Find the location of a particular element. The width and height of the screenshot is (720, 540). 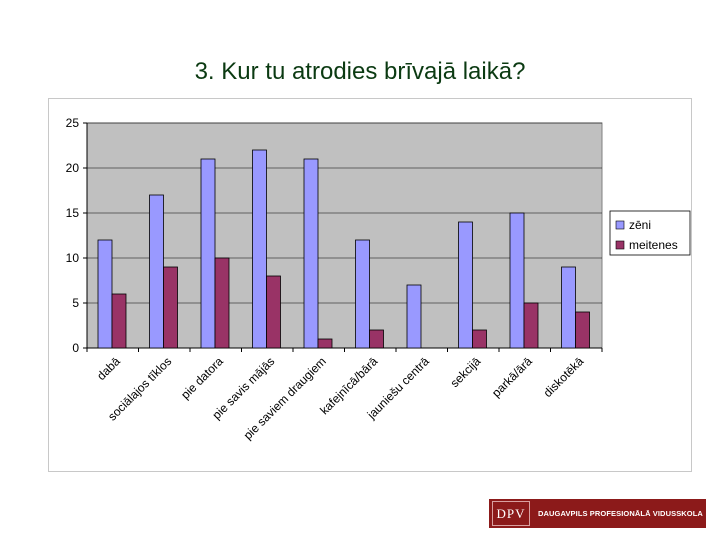

legend-label: meitenes is located at coordinates (653, 245).